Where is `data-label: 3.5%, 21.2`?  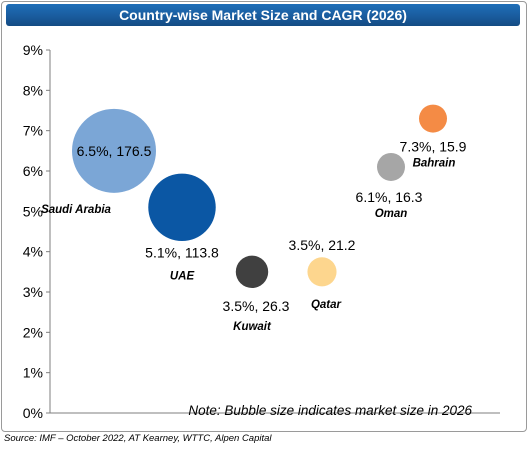 data-label: 3.5%, 21.2 is located at coordinates (322, 245).